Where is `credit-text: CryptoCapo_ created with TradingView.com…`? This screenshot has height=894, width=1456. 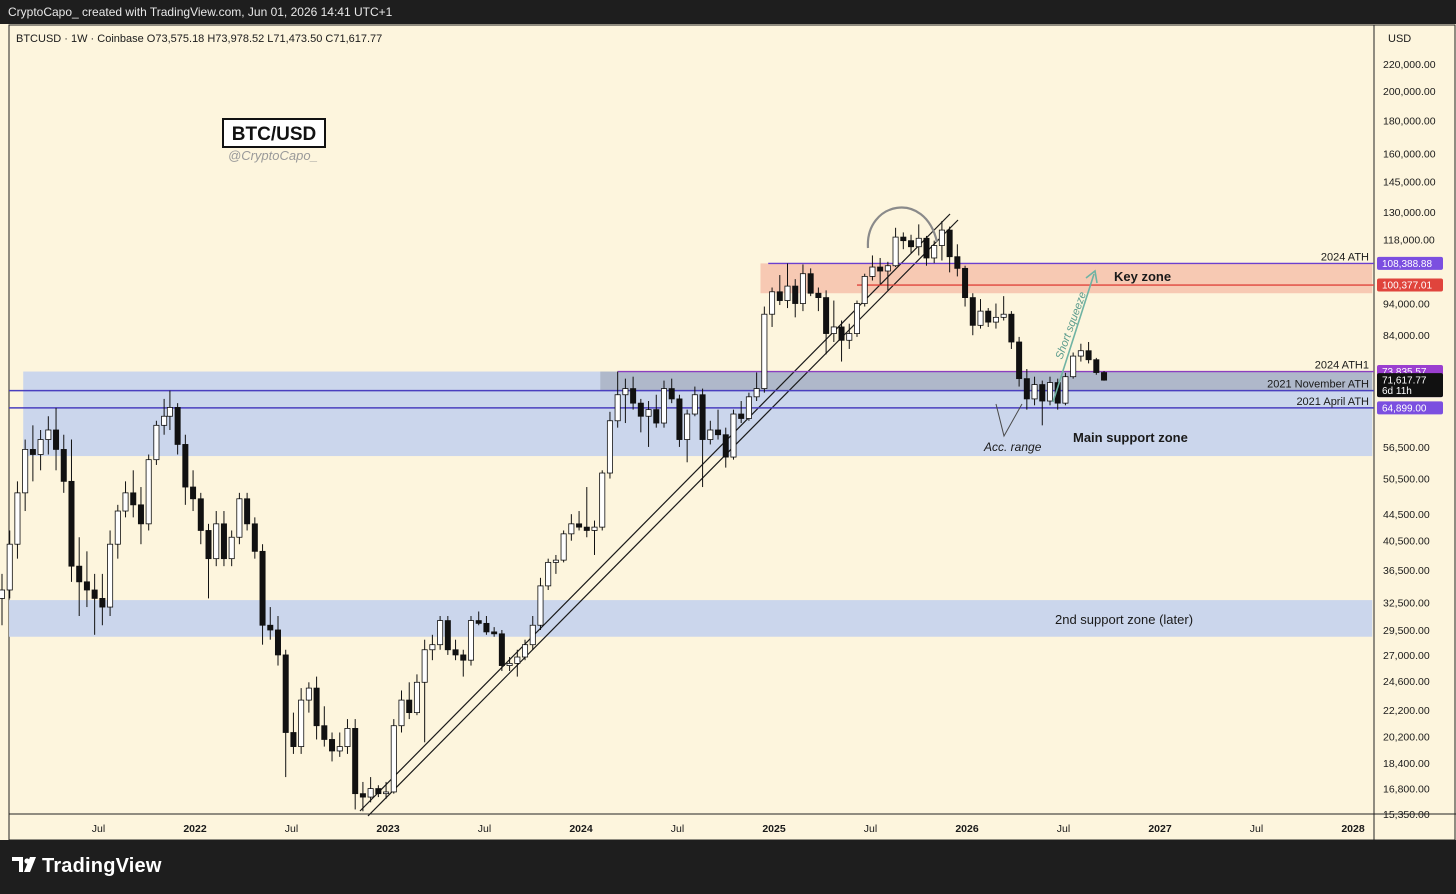
credit-text: CryptoCapo_ created with TradingView.com… is located at coordinates (200, 12).